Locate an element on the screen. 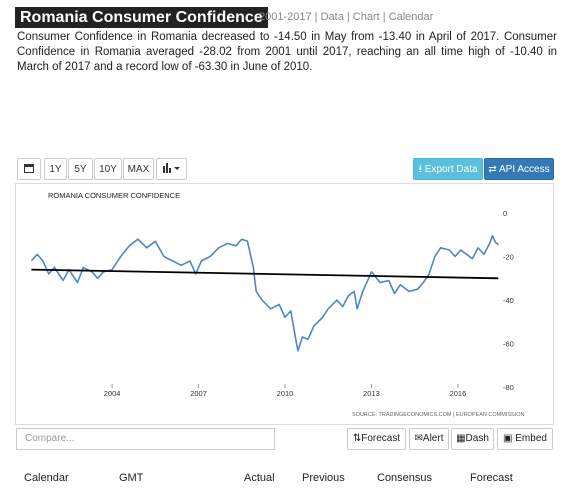 This screenshot has width=576, height=489. api-access-button: ⇄ API Access is located at coordinates (519, 169).